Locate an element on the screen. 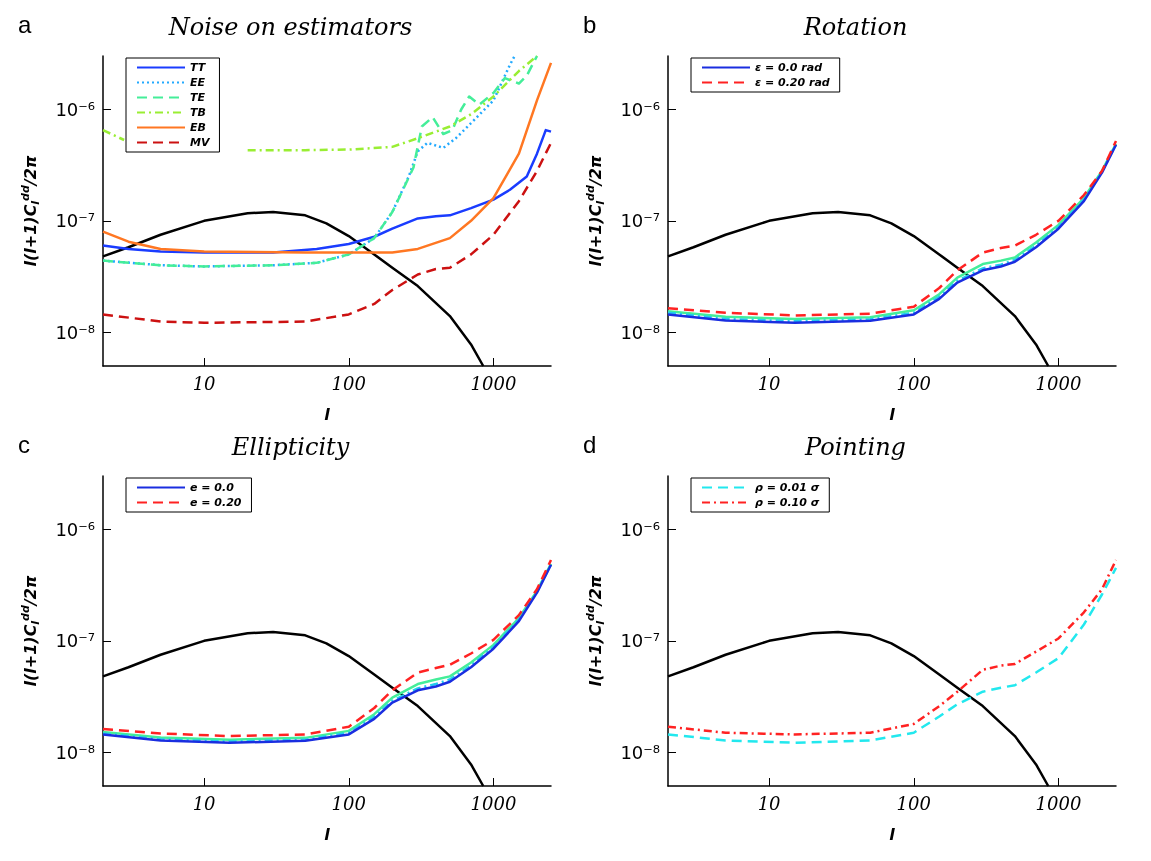 Image resolution: width=1151 pixels, height=861 pixels. legend-label: ε = 0.0 rad is located at coordinates (789, 67).